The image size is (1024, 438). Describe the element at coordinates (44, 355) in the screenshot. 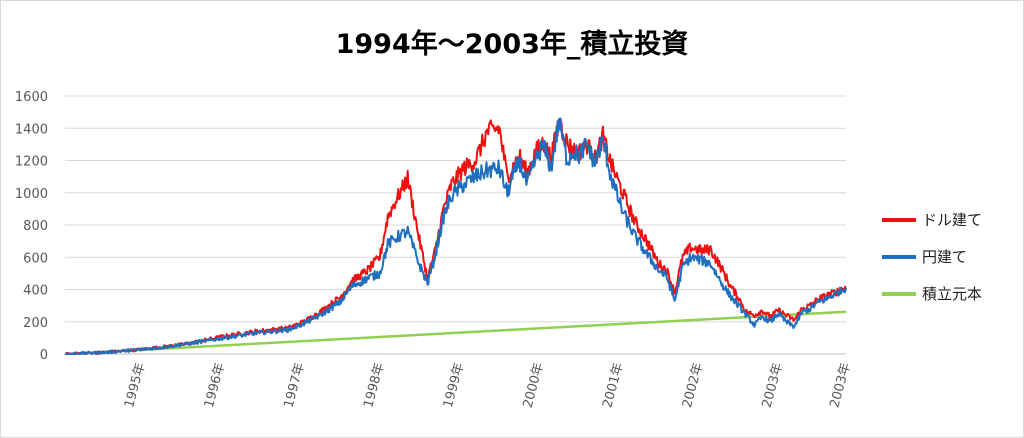

I see `y-tick-label: 0` at that location.